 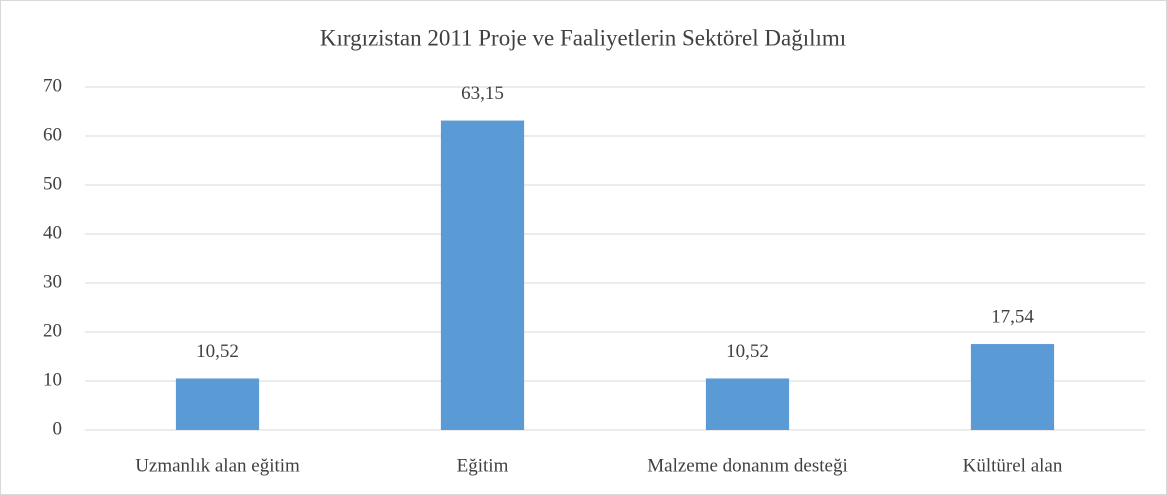 What do you see at coordinates (52, 85) in the screenshot?
I see `y-tick-label: 70` at bounding box center [52, 85].